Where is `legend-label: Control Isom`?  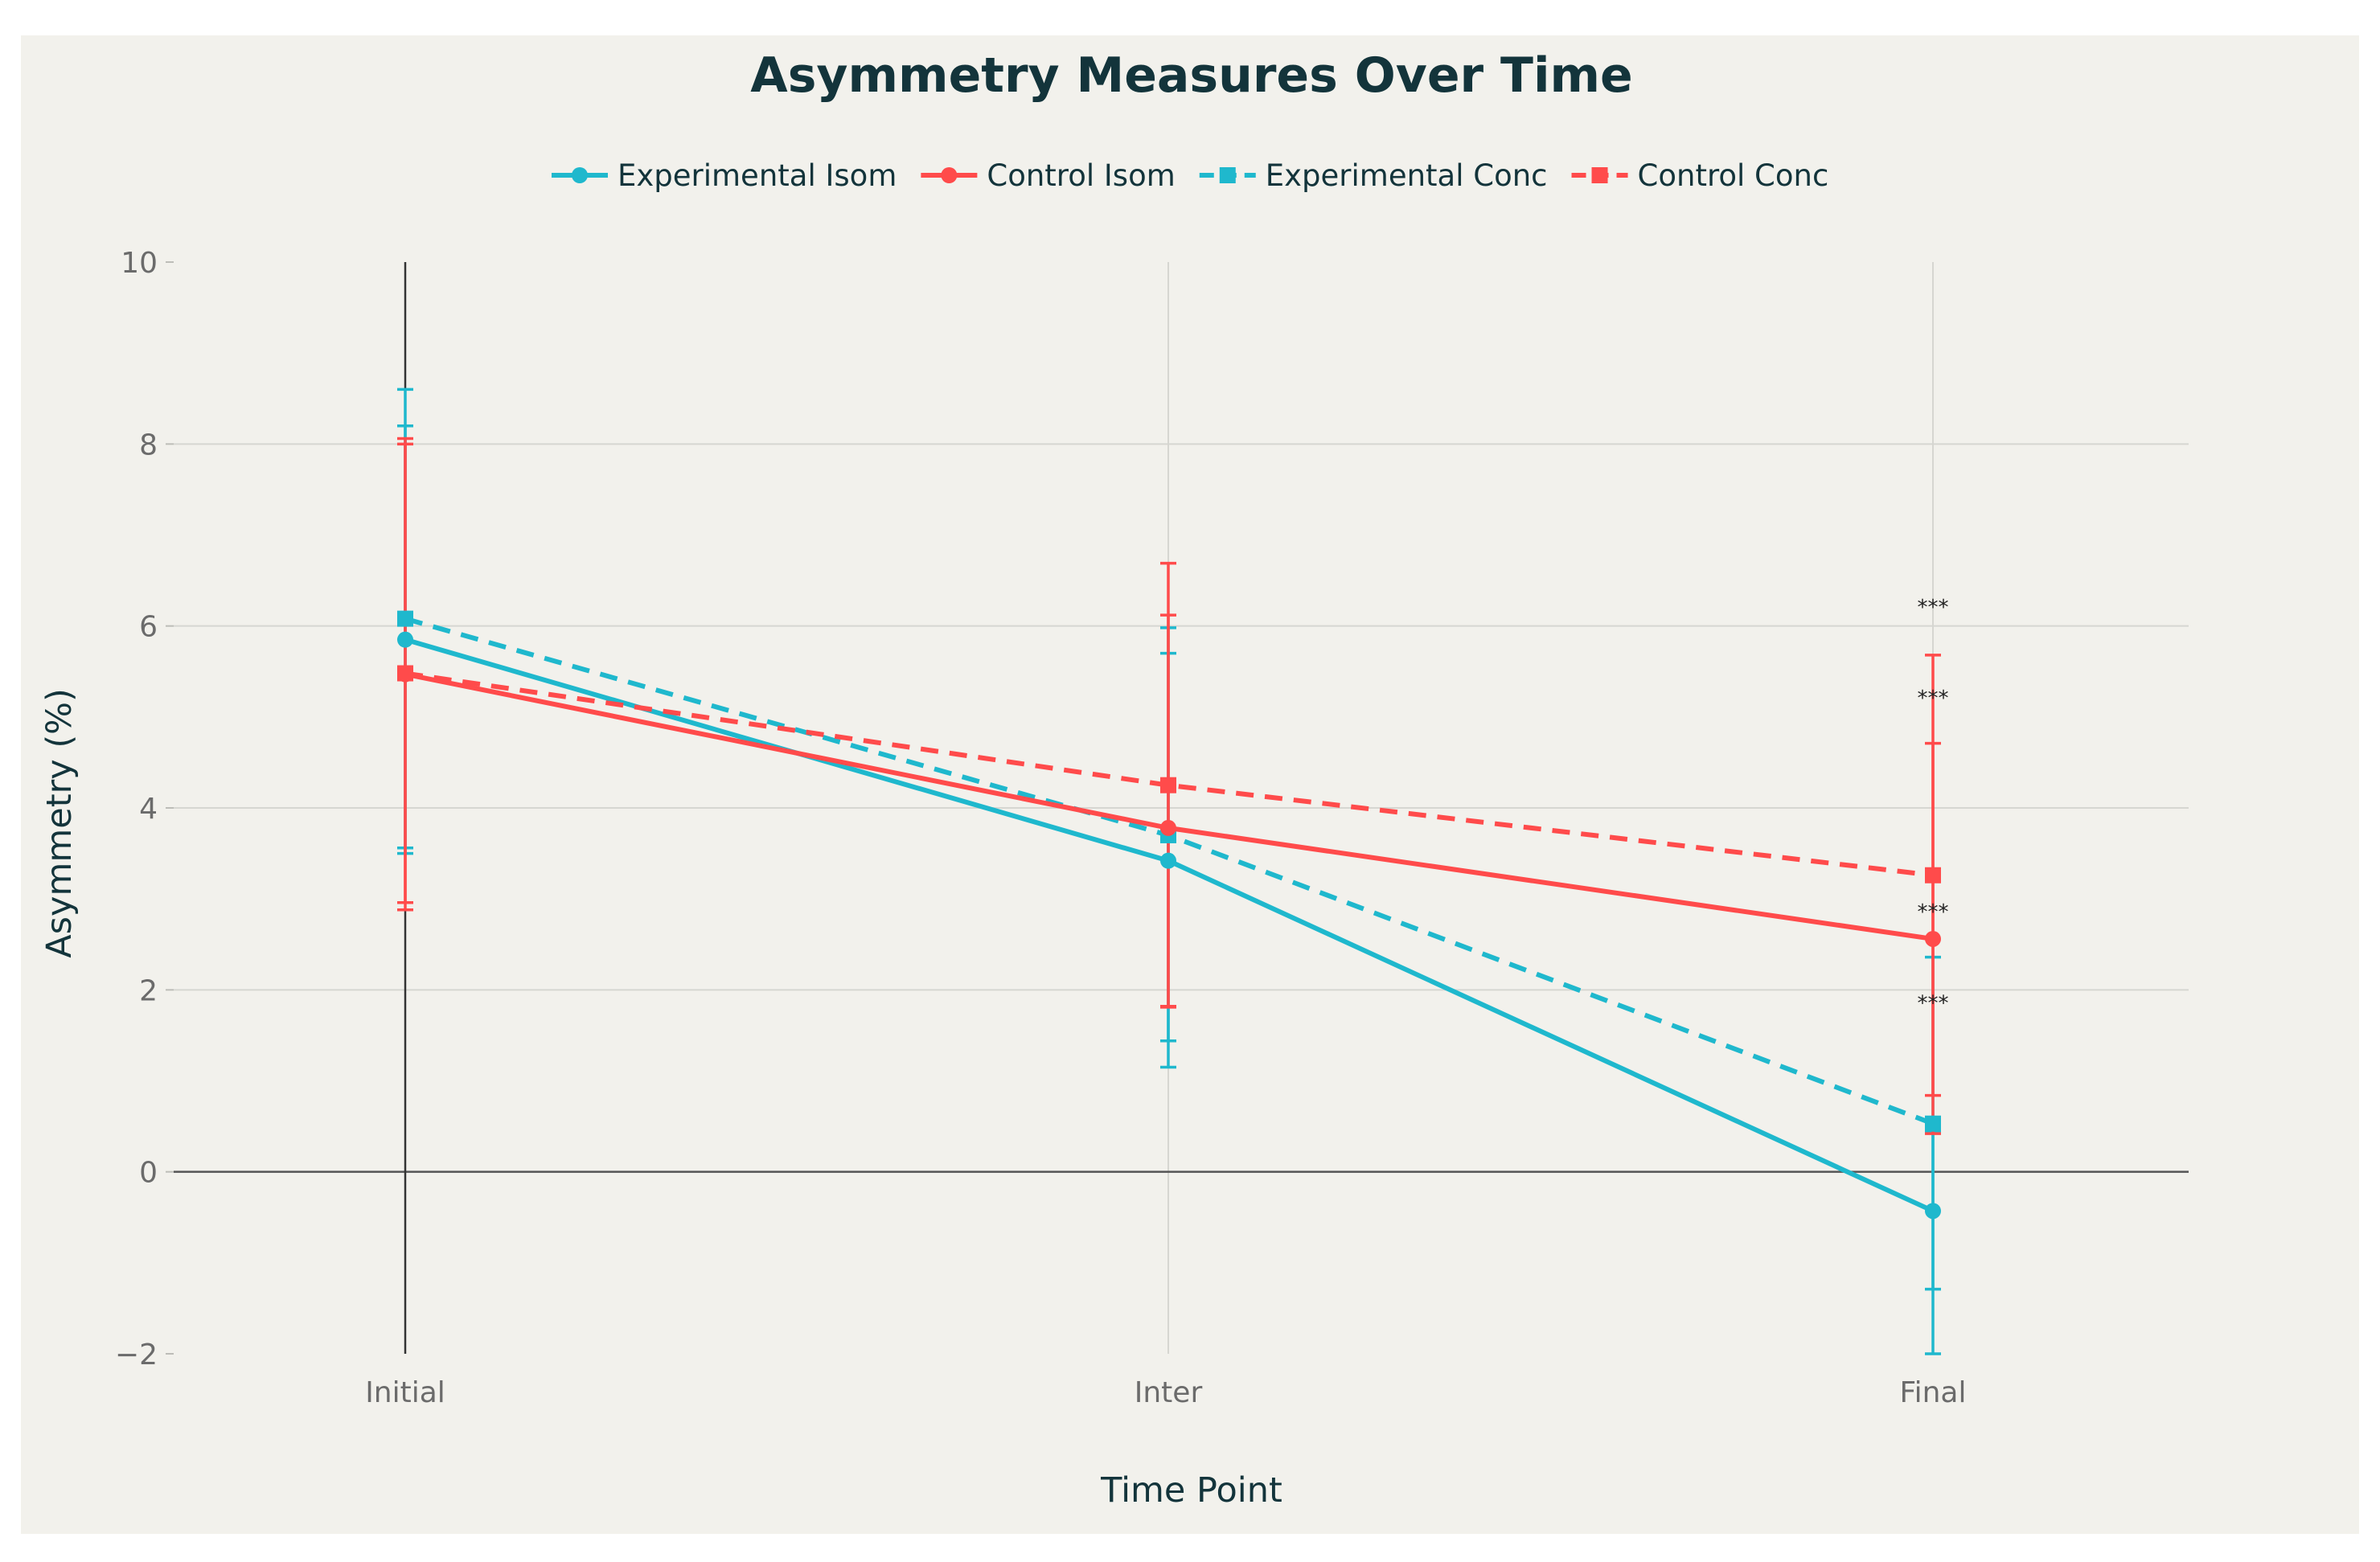 legend-label: Control Isom is located at coordinates (1081, 176).